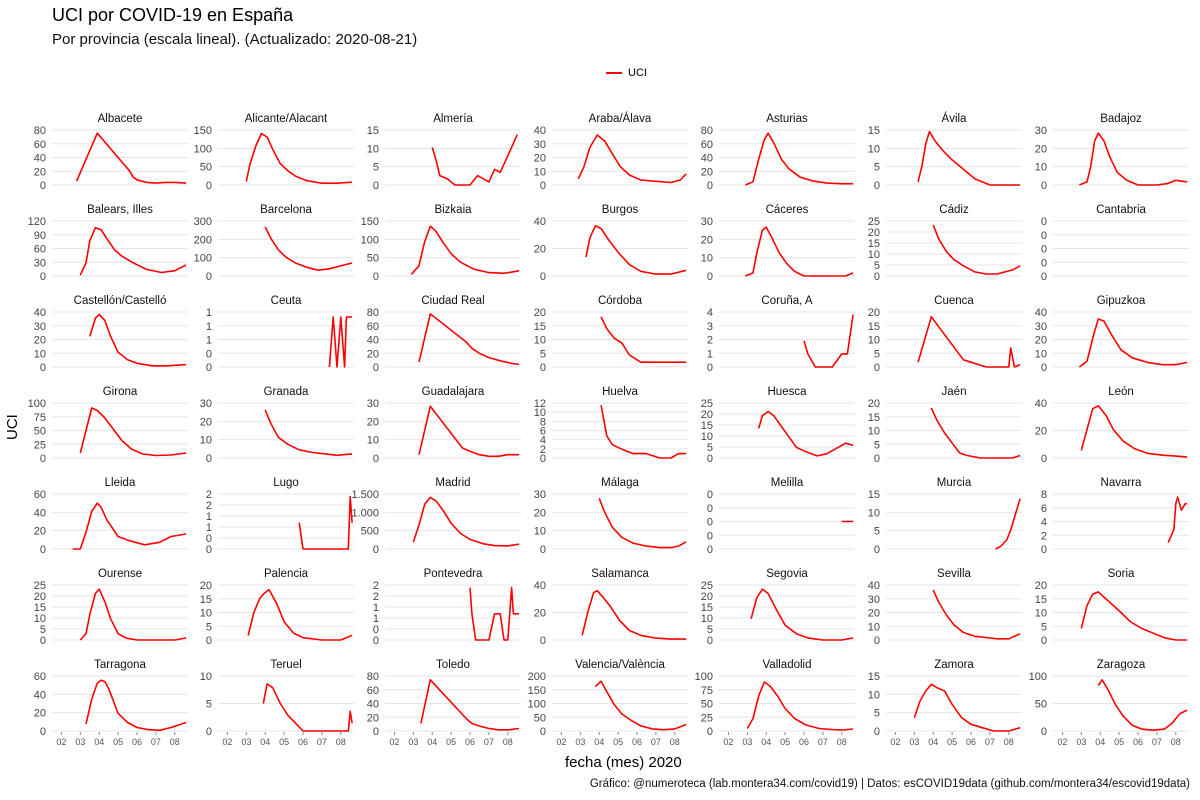 This screenshot has width=1200, height=800. I want to click on y-tick-label: 100, so click(37, 404).